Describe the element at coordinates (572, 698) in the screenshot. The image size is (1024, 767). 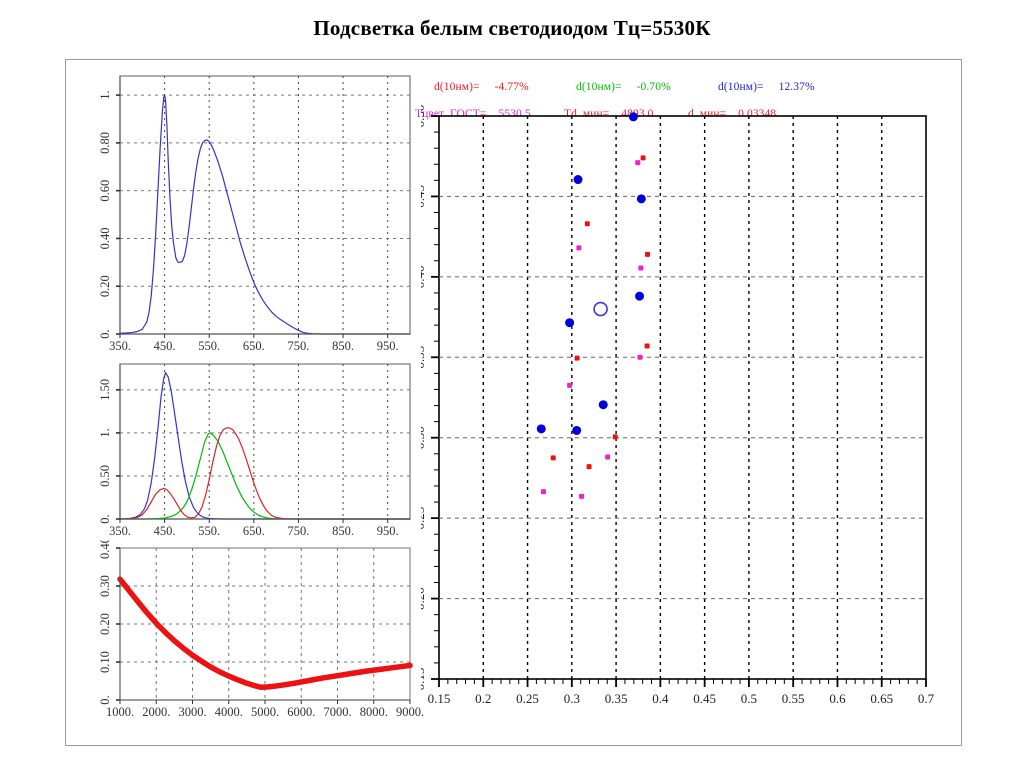
I see `svg-text: 0.3` at that location.